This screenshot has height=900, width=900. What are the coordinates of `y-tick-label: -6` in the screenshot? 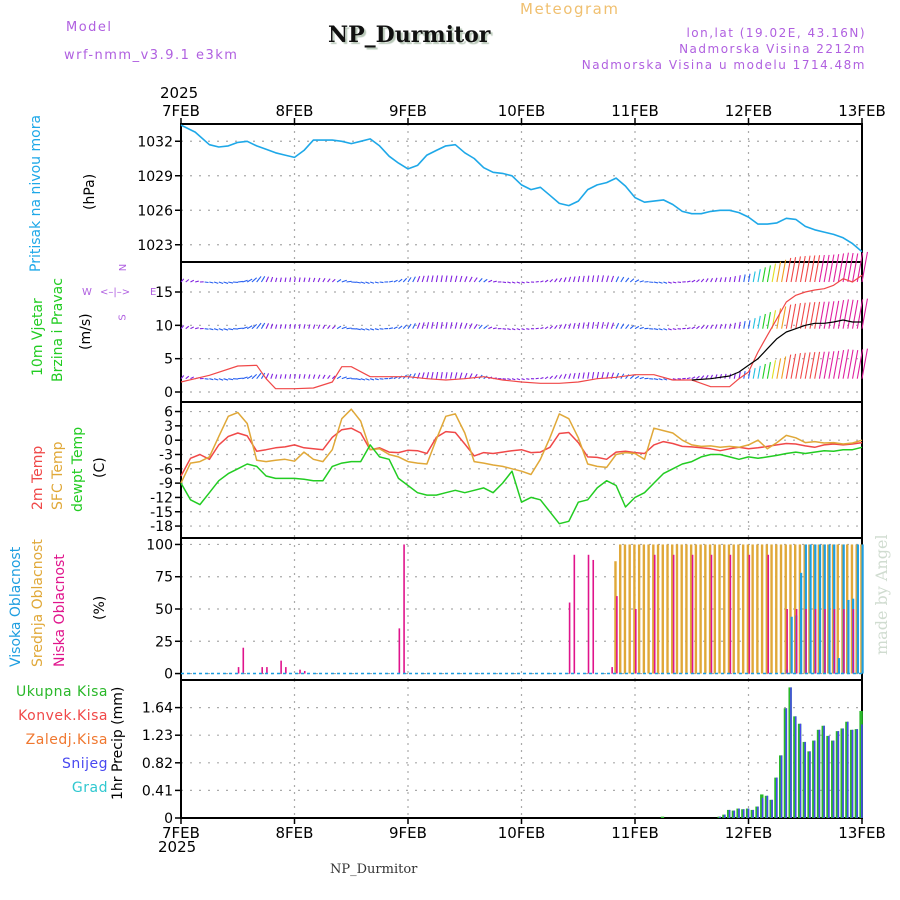 It's located at (166, 470).